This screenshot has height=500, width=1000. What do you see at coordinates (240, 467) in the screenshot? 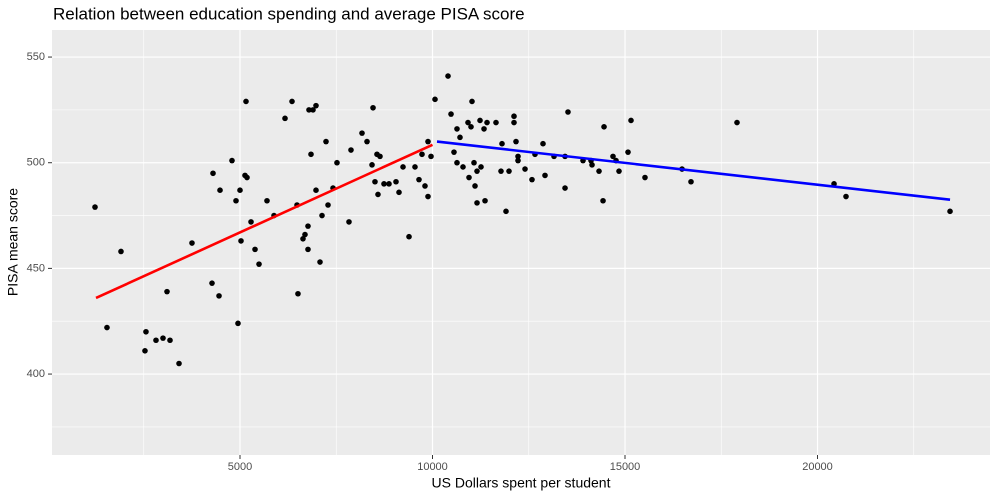
I see `x-tick-label: 5000` at bounding box center [240, 467].